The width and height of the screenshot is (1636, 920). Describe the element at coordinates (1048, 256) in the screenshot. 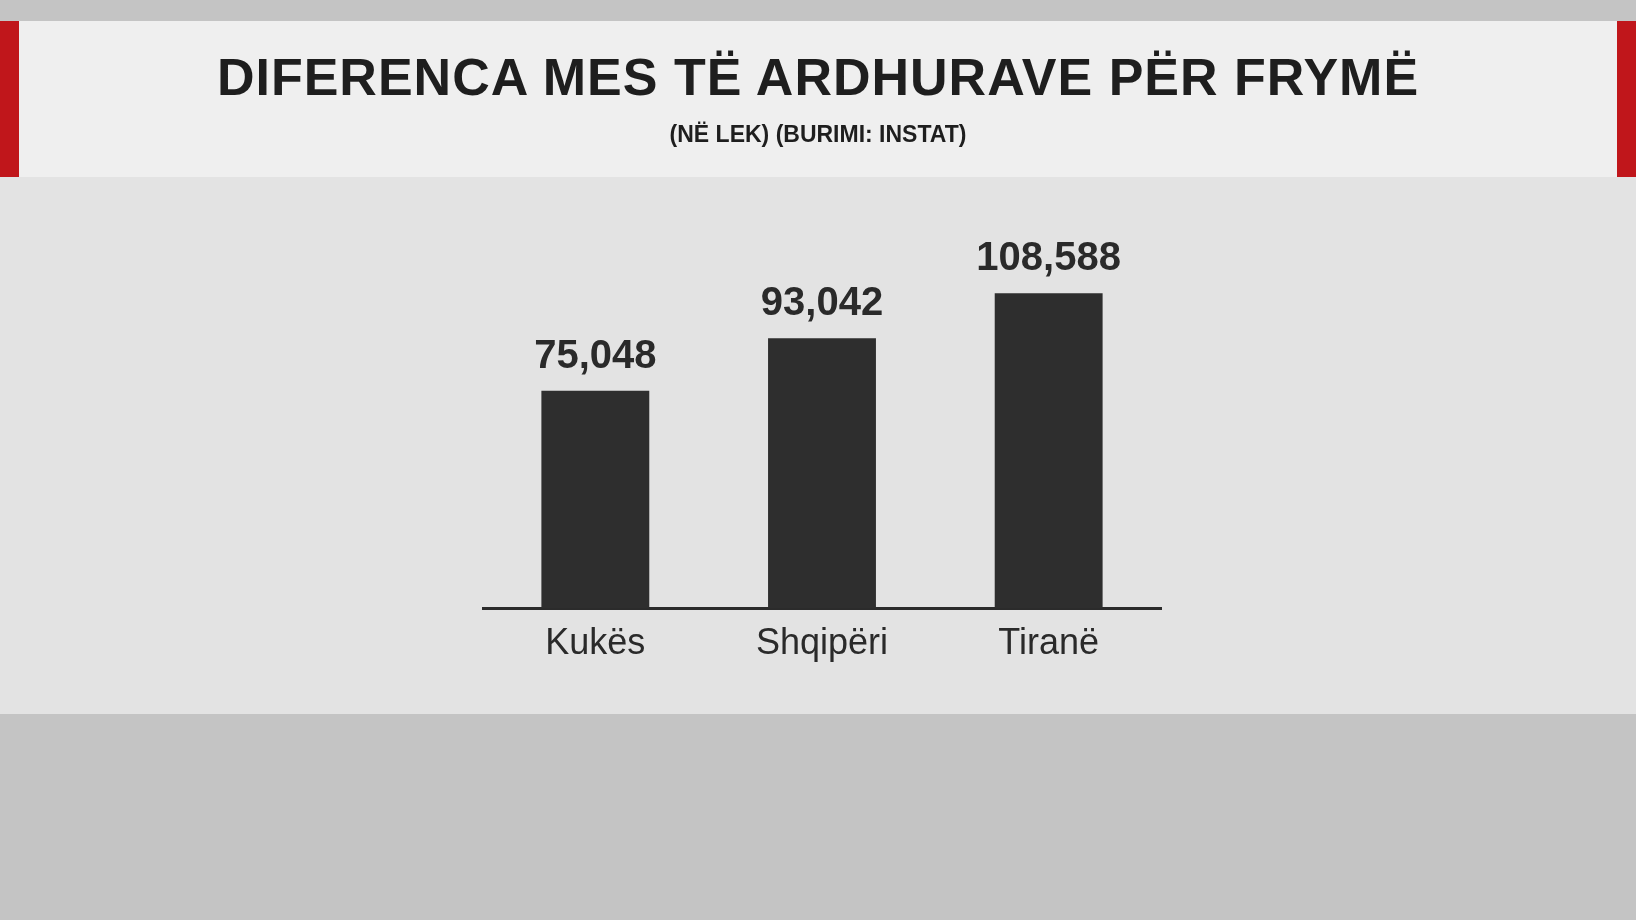

I see `data-label: 108,588` at that location.